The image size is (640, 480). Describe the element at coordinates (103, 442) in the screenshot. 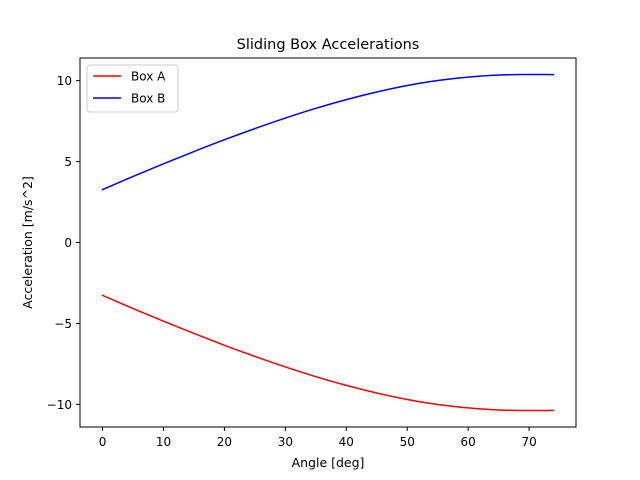

I see `x-tick-label: 0` at that location.